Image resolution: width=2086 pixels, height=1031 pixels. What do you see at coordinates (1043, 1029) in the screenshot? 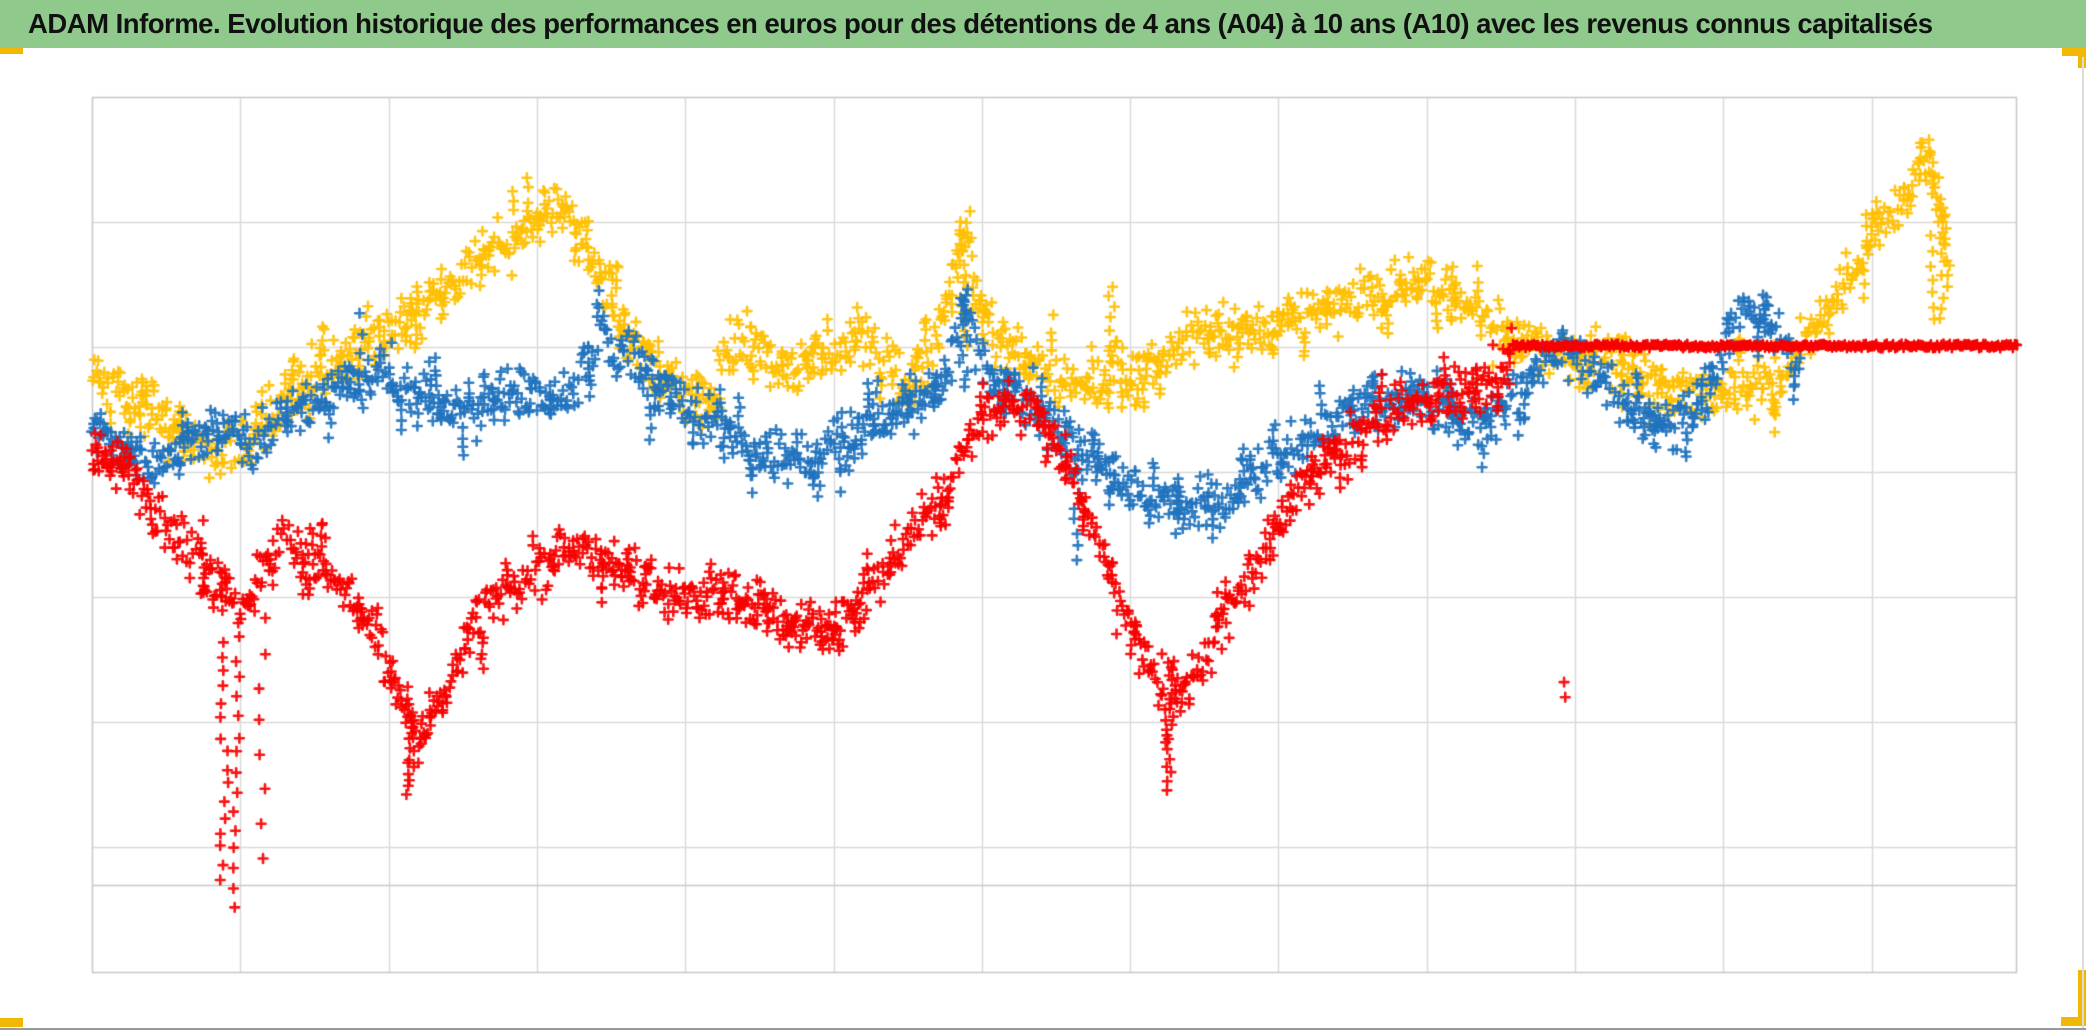
I see `sheet-bottom-edge` at bounding box center [1043, 1029].